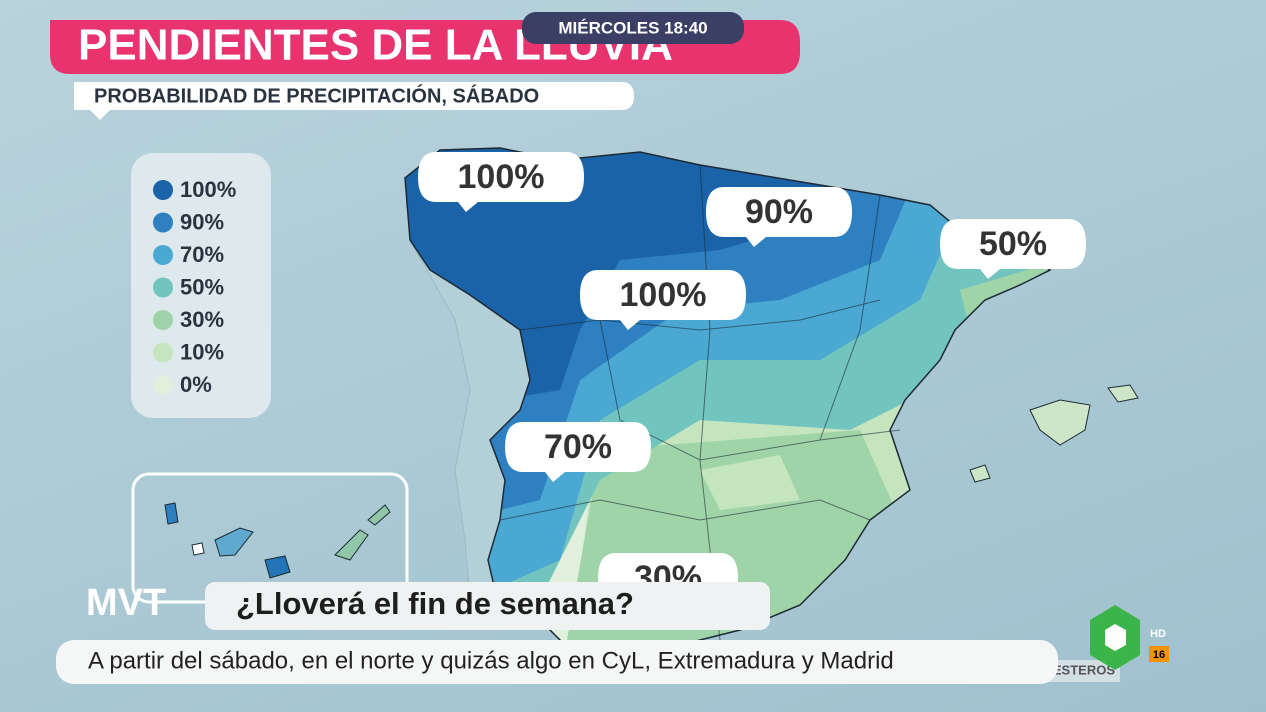 Image resolution: width=1266 pixels, height=712 pixels. I want to click on clock: MIÉRCOLES 18:40, so click(632, 27).